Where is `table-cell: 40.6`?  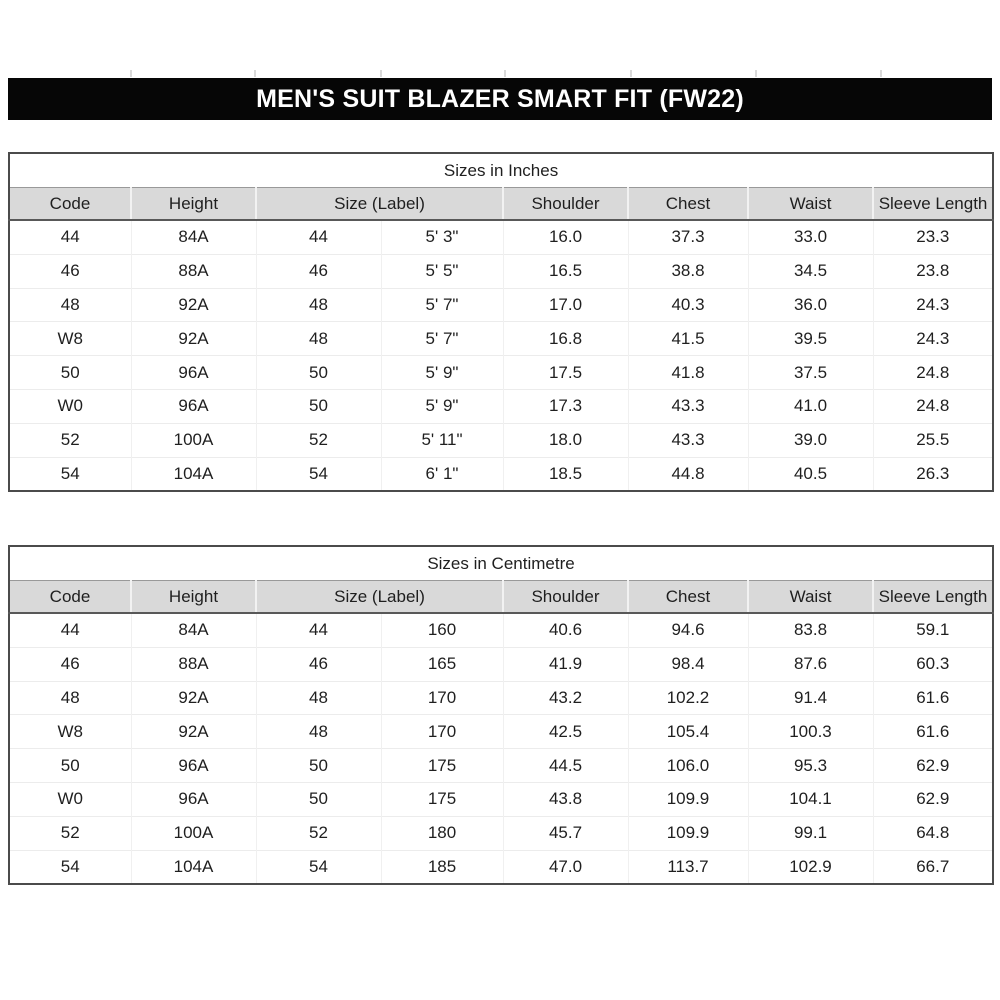
table-cell: 40.6 is located at coordinates (565, 630).